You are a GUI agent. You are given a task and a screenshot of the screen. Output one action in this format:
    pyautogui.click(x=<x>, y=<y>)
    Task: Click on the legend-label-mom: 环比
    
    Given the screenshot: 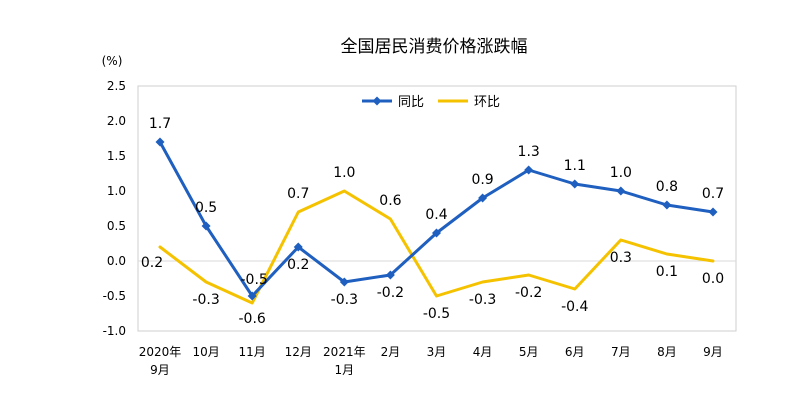 What is the action you would take?
    pyautogui.click(x=487, y=102)
    